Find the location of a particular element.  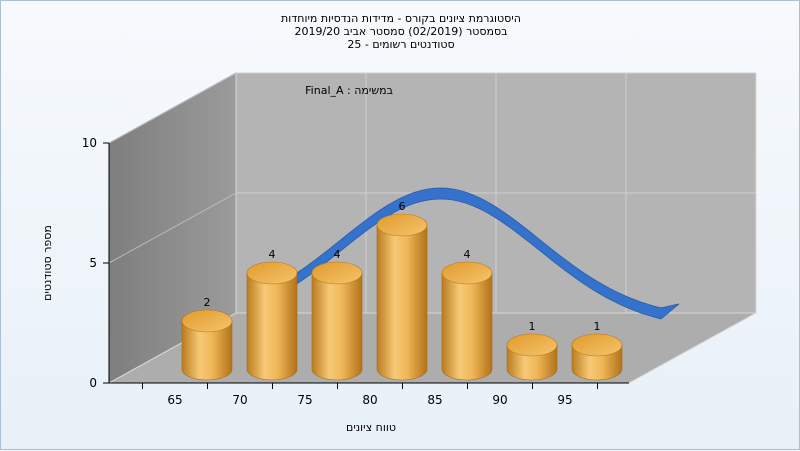

y-axis-ticks: 0 5 10 is located at coordinates (95, 263).